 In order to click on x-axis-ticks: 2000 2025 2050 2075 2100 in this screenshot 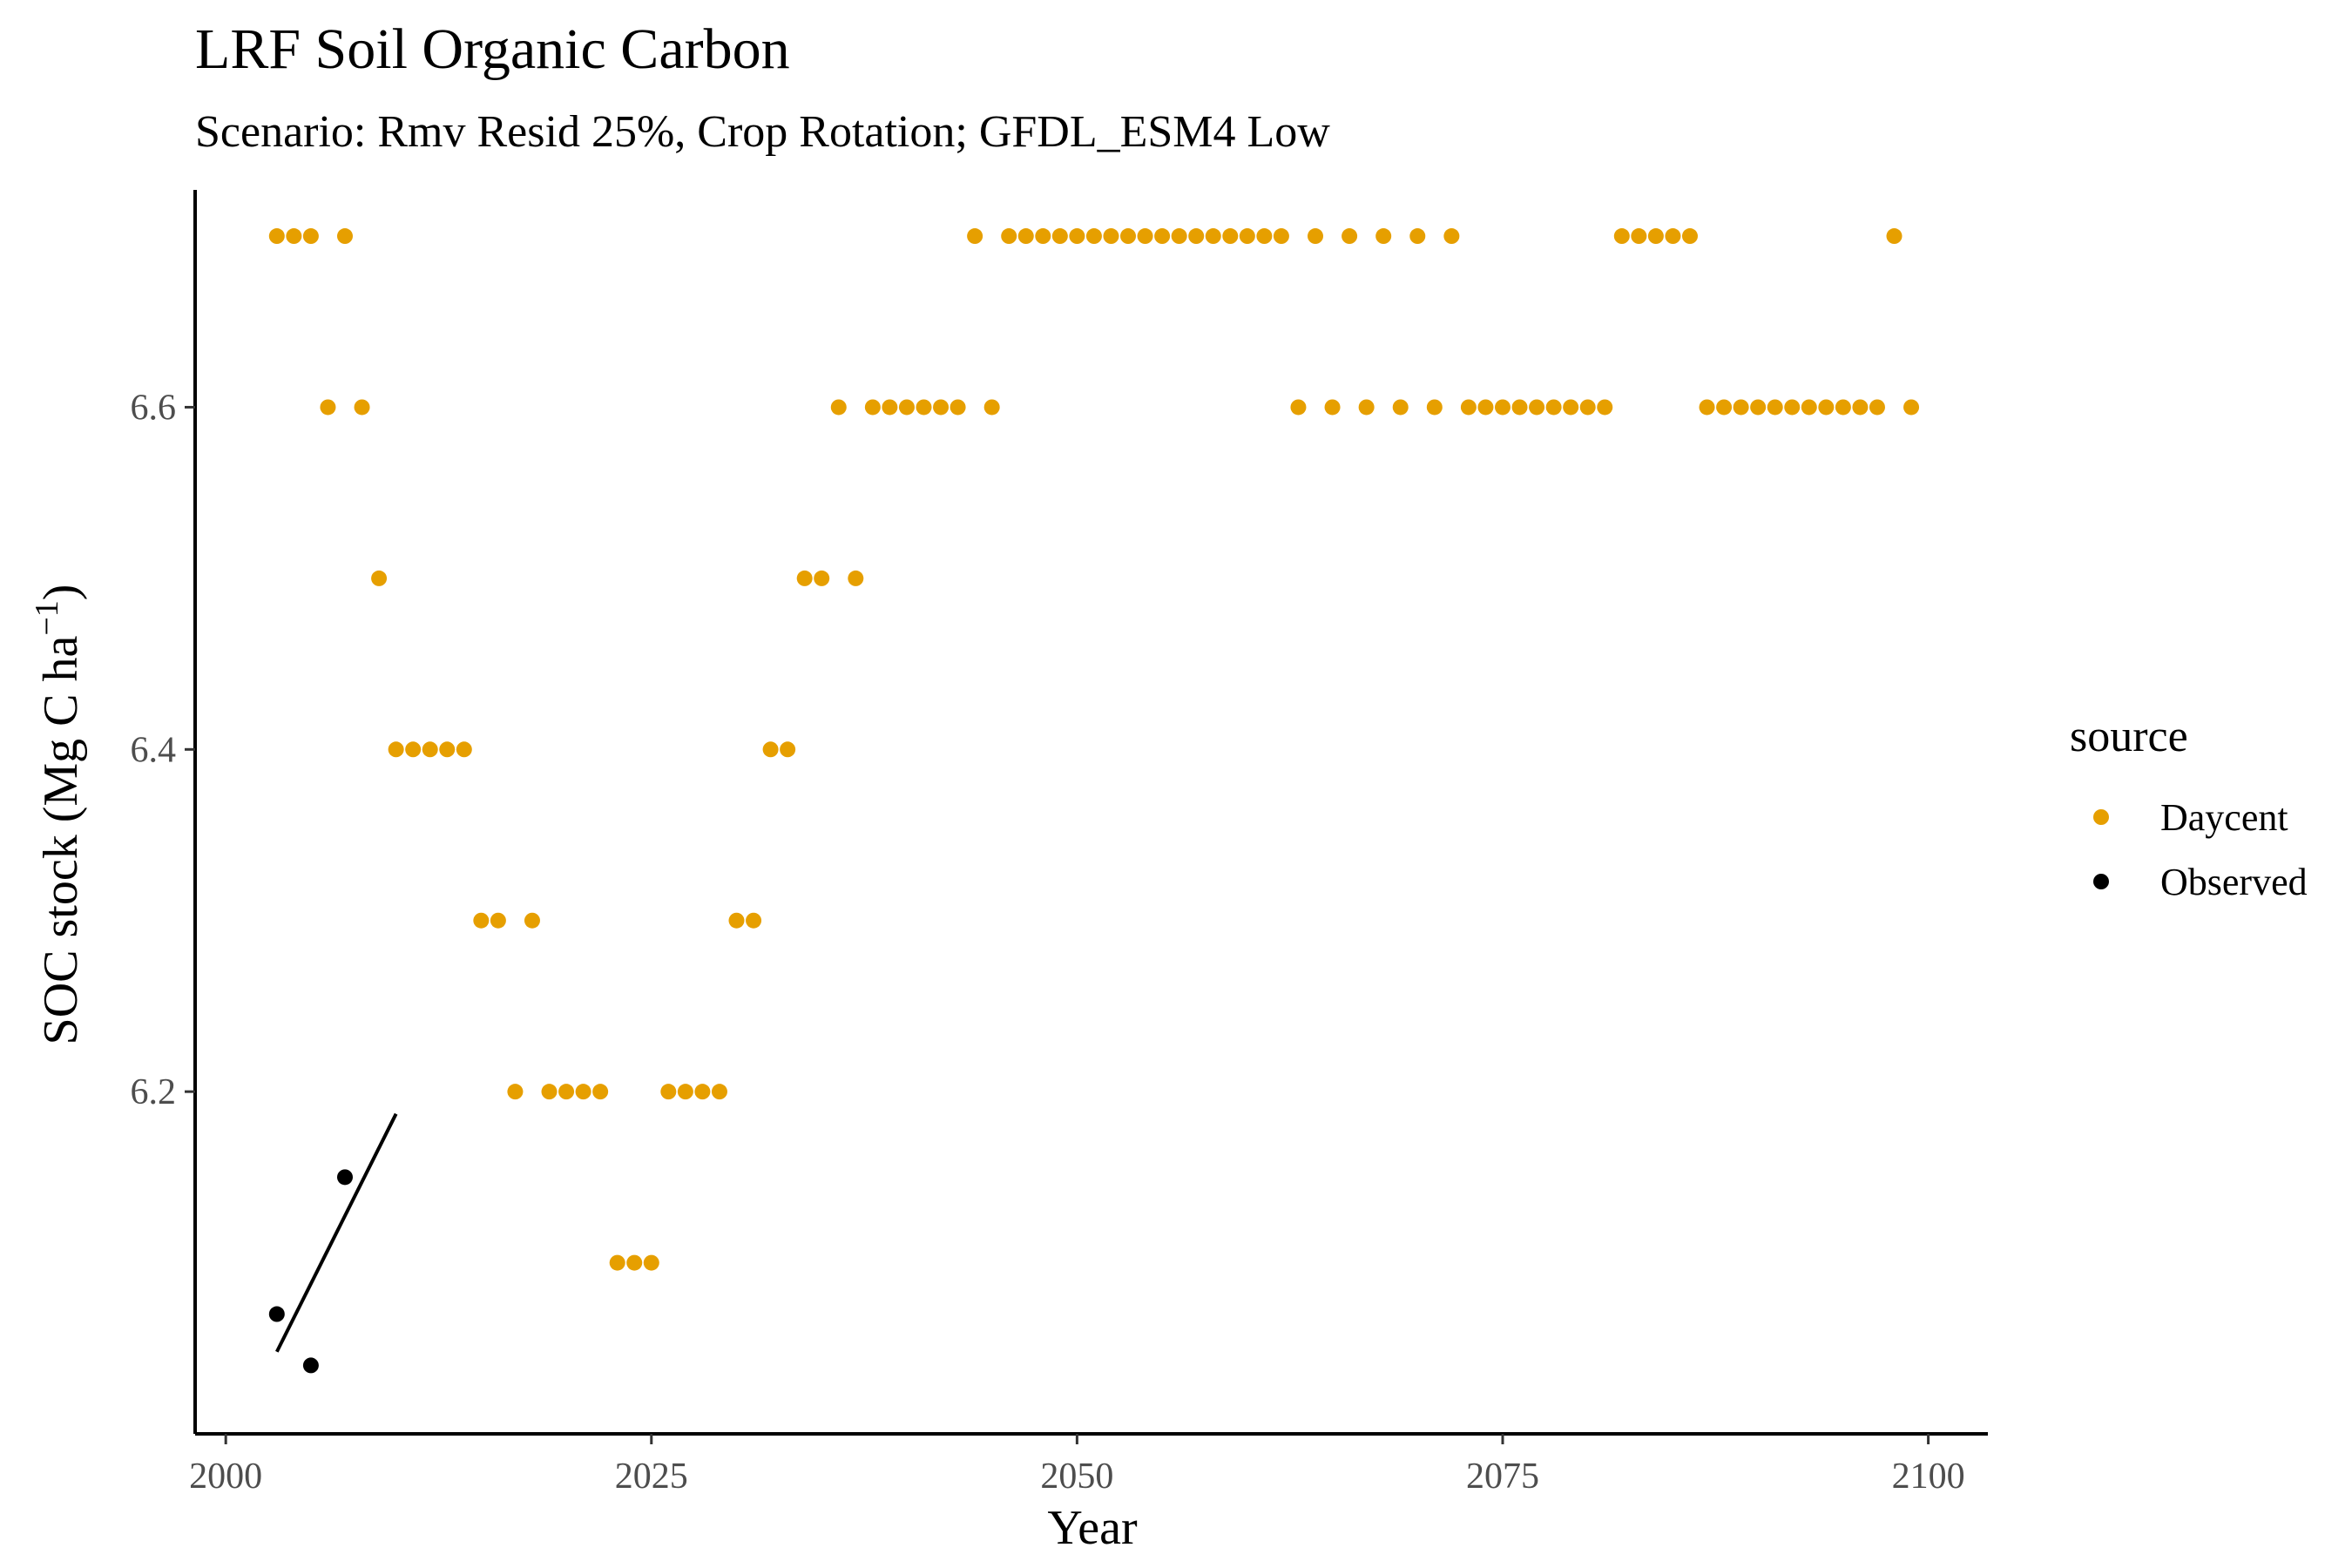, I will do `click(1077, 1466)`.